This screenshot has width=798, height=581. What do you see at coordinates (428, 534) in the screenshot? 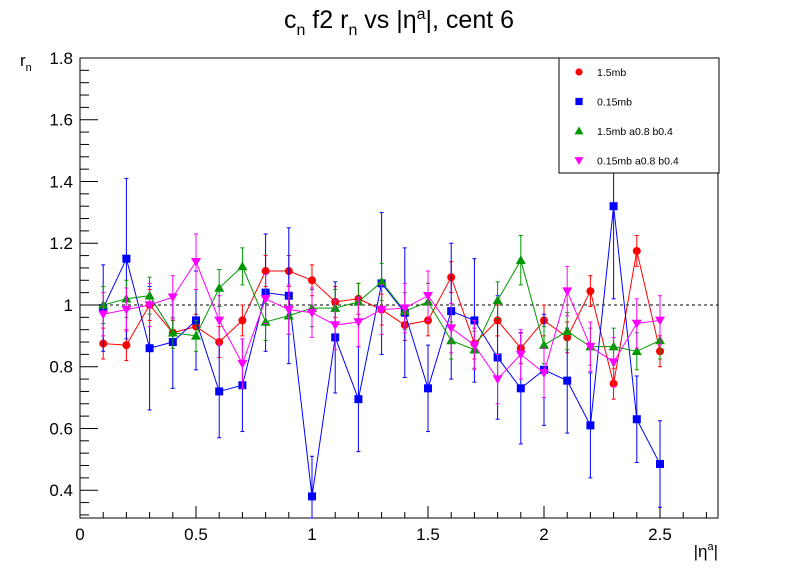
I see `x-tick-label: 1.5` at bounding box center [428, 534].